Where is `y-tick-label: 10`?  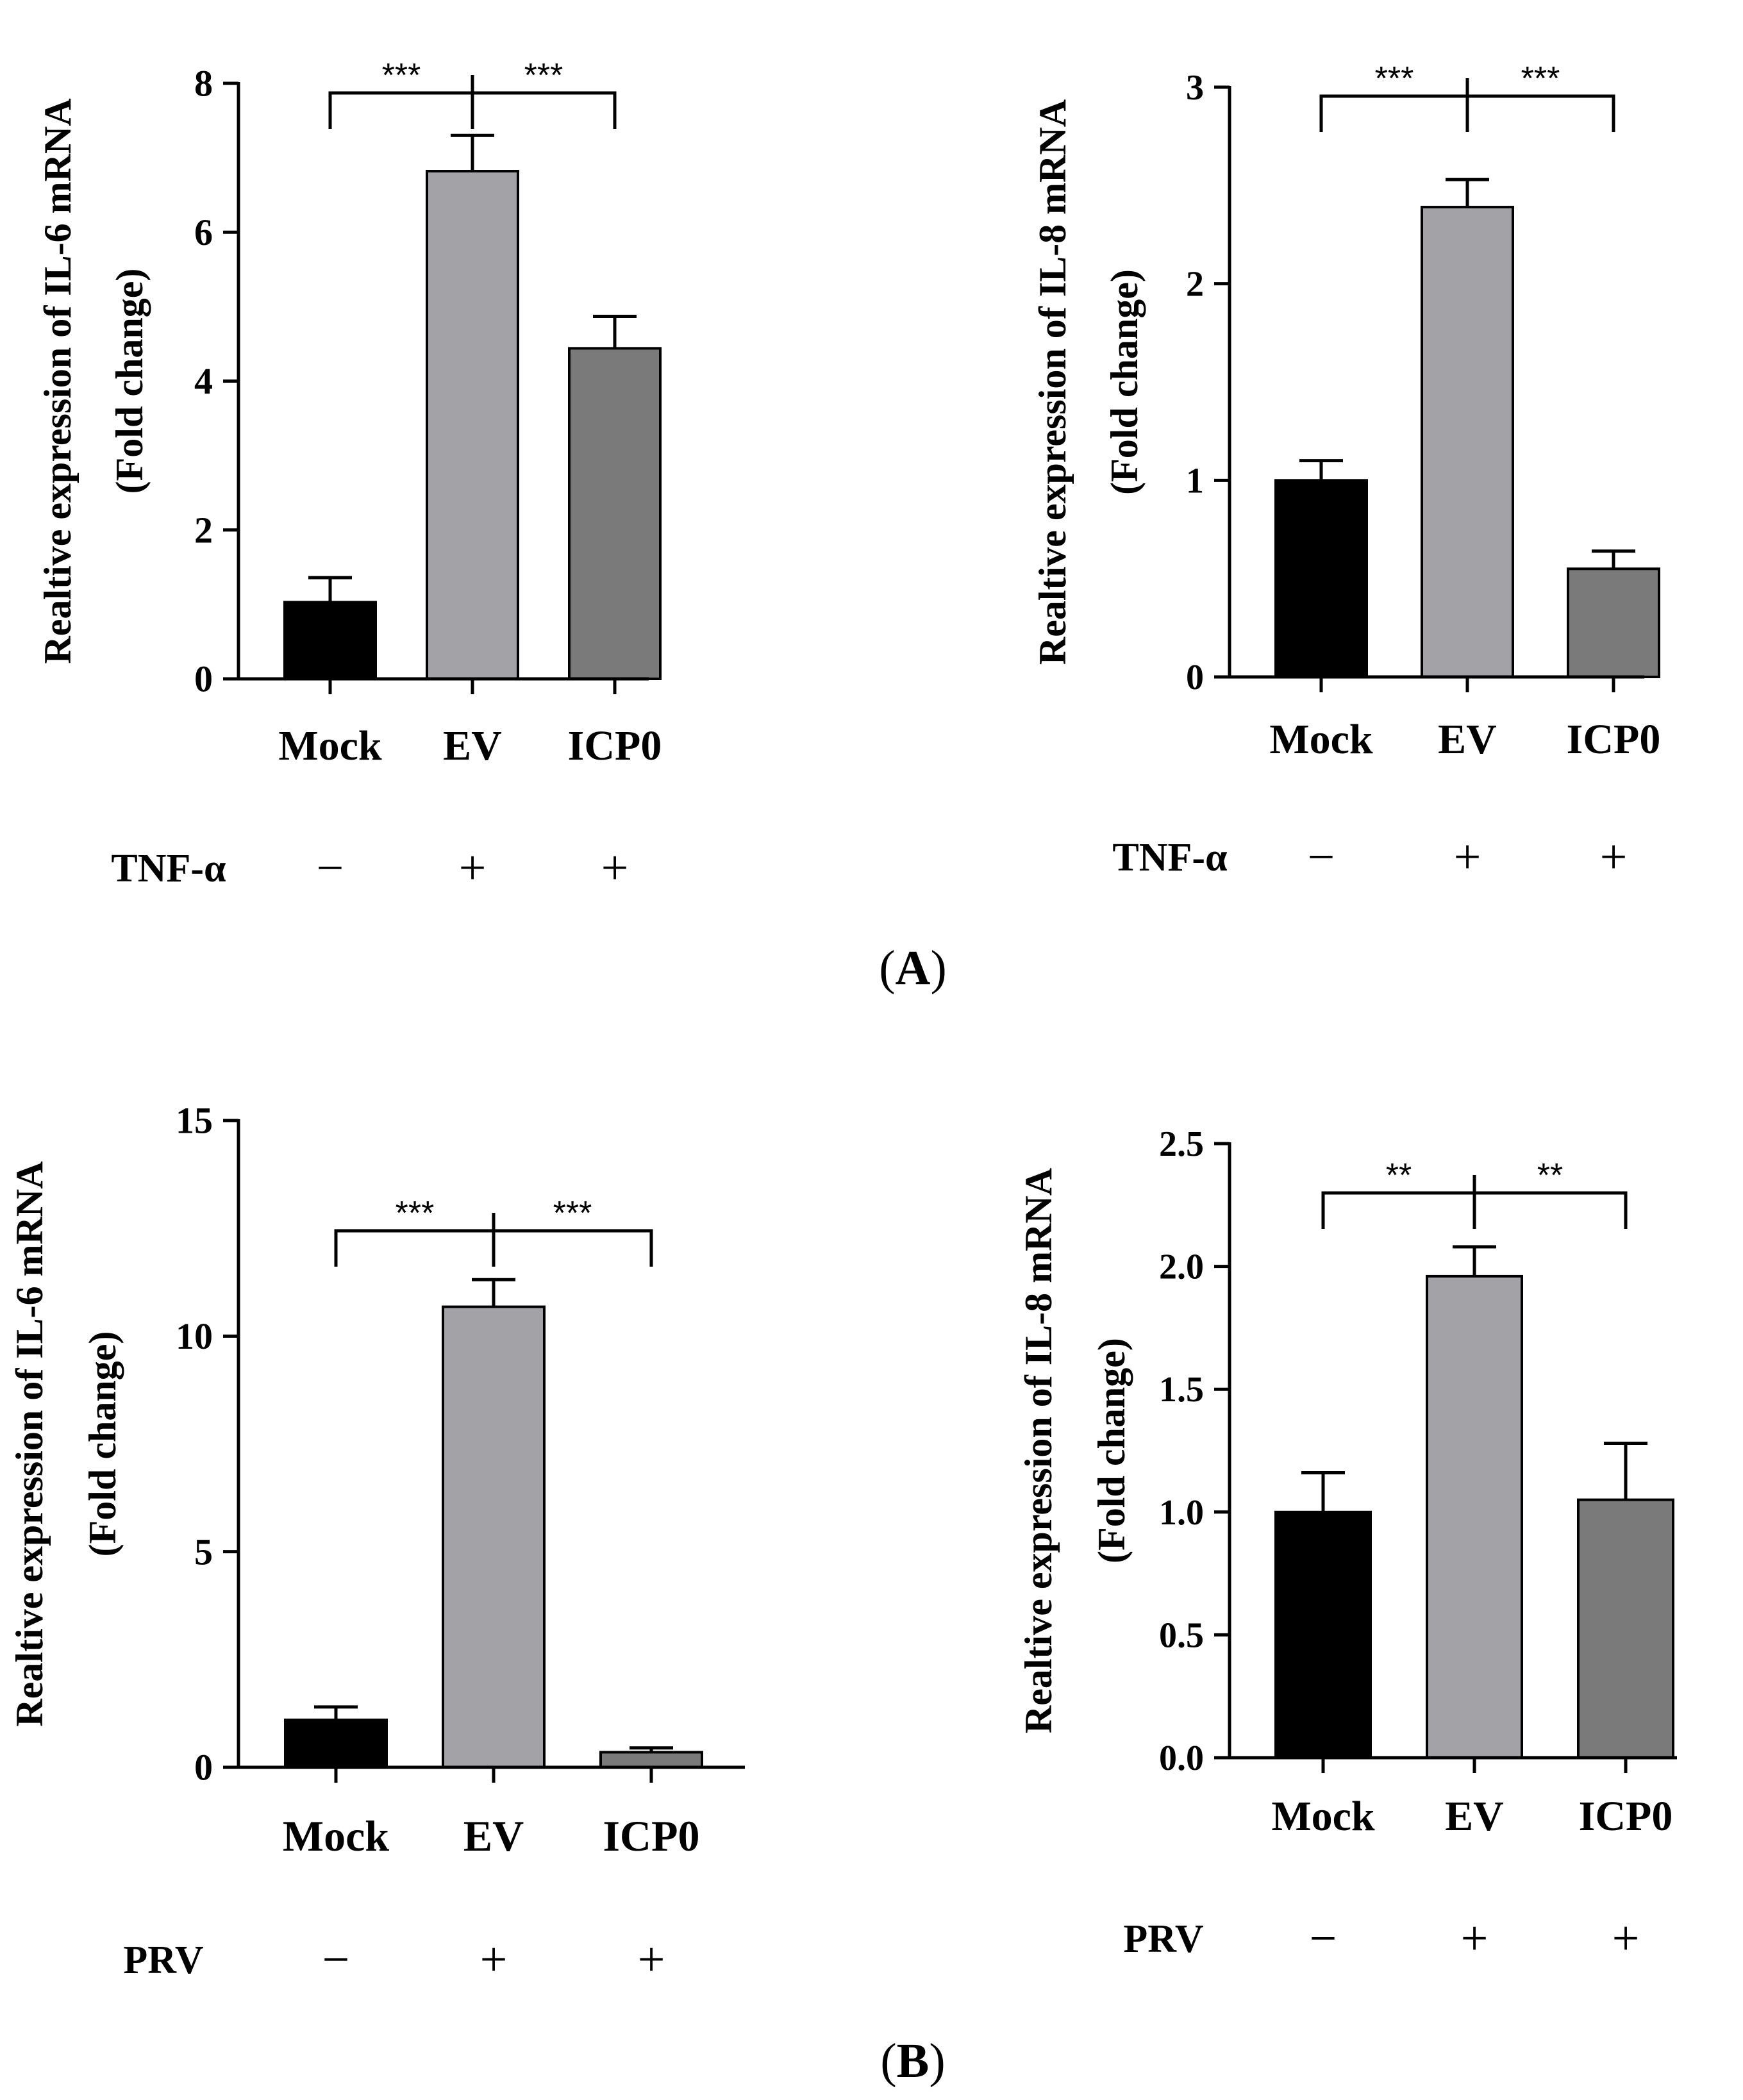
y-tick-label: 10 is located at coordinates (194, 1336).